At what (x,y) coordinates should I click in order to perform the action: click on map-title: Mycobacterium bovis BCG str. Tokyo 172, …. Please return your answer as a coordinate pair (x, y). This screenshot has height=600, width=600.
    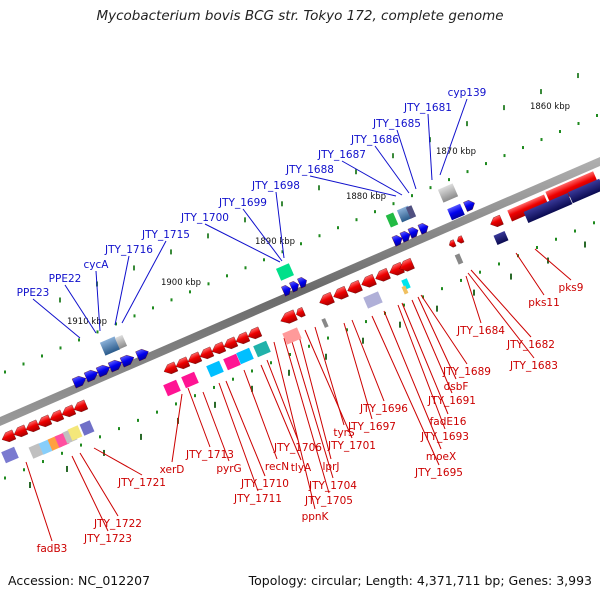
    Looking at the image, I should click on (300, 16).